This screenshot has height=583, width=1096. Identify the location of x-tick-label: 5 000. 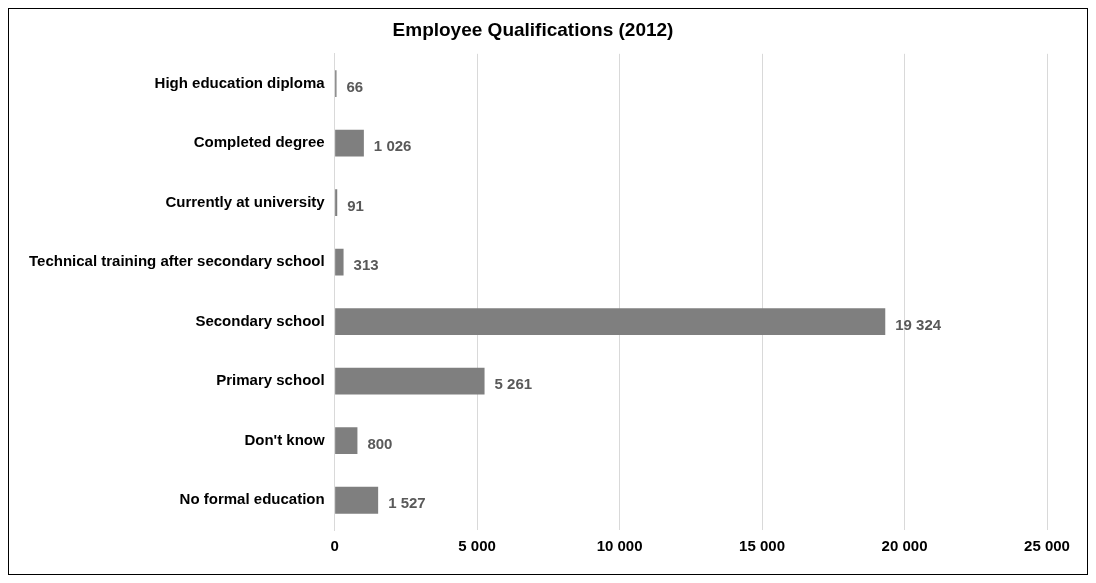
(477, 546).